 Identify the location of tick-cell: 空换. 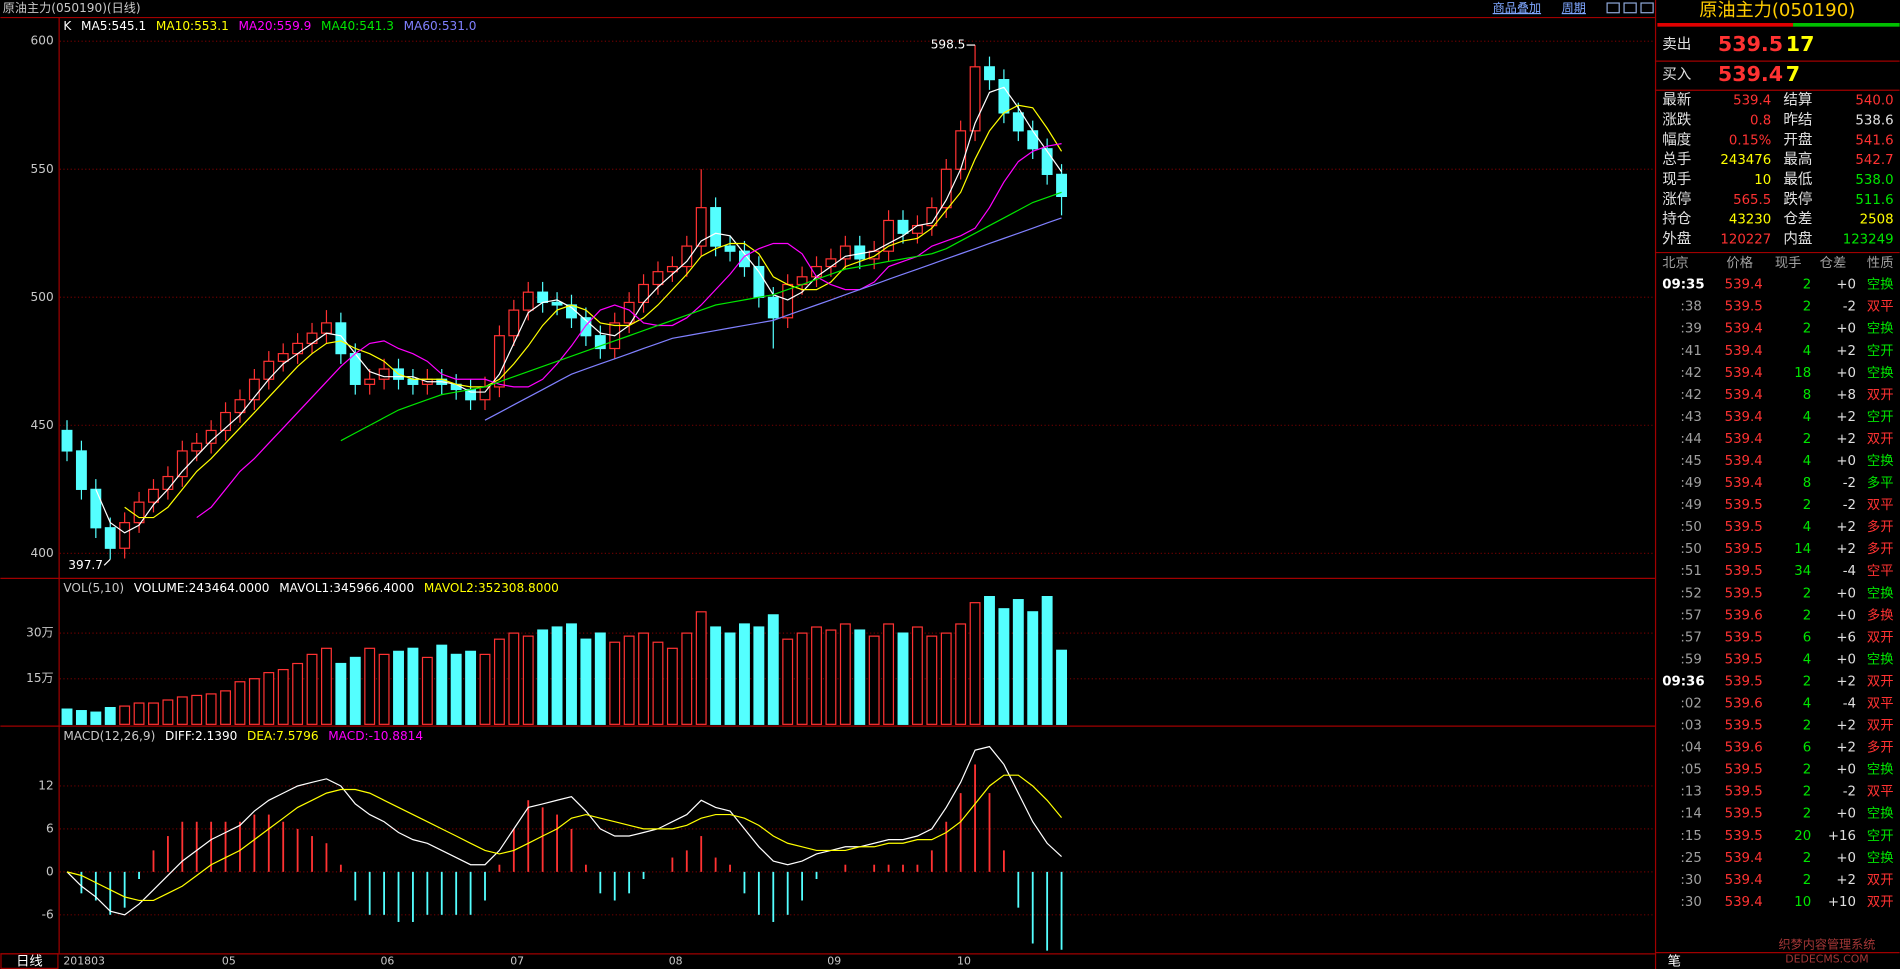
(1880, 285).